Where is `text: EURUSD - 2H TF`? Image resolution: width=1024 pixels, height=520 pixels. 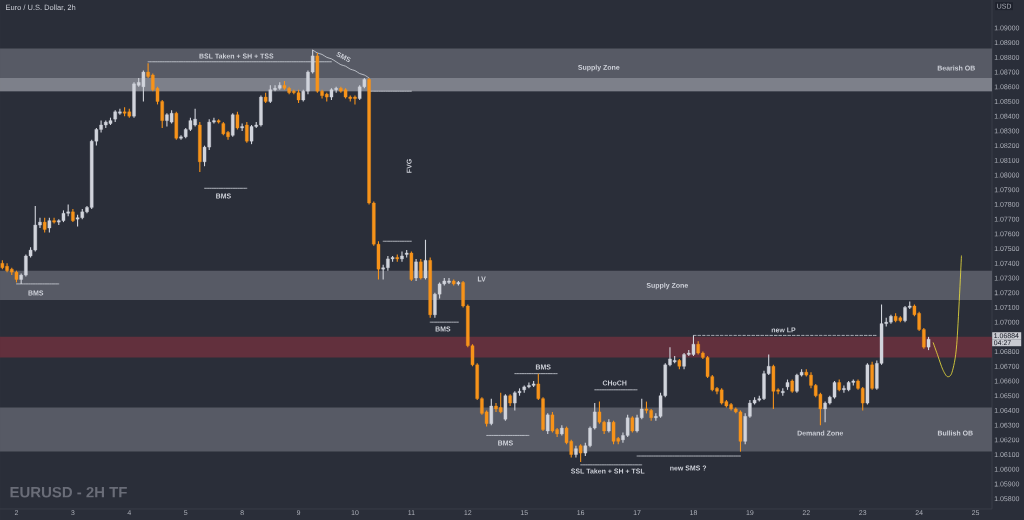
text: EURUSD - 2H TF is located at coordinates (68, 492).